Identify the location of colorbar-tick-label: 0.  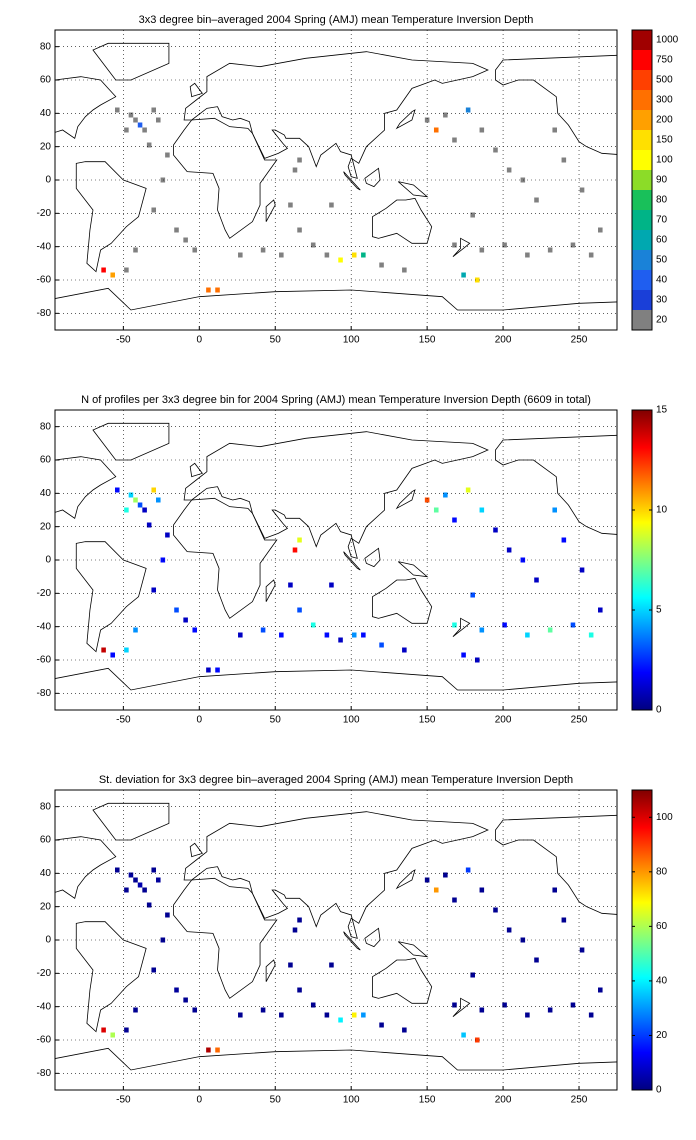
(659, 710).